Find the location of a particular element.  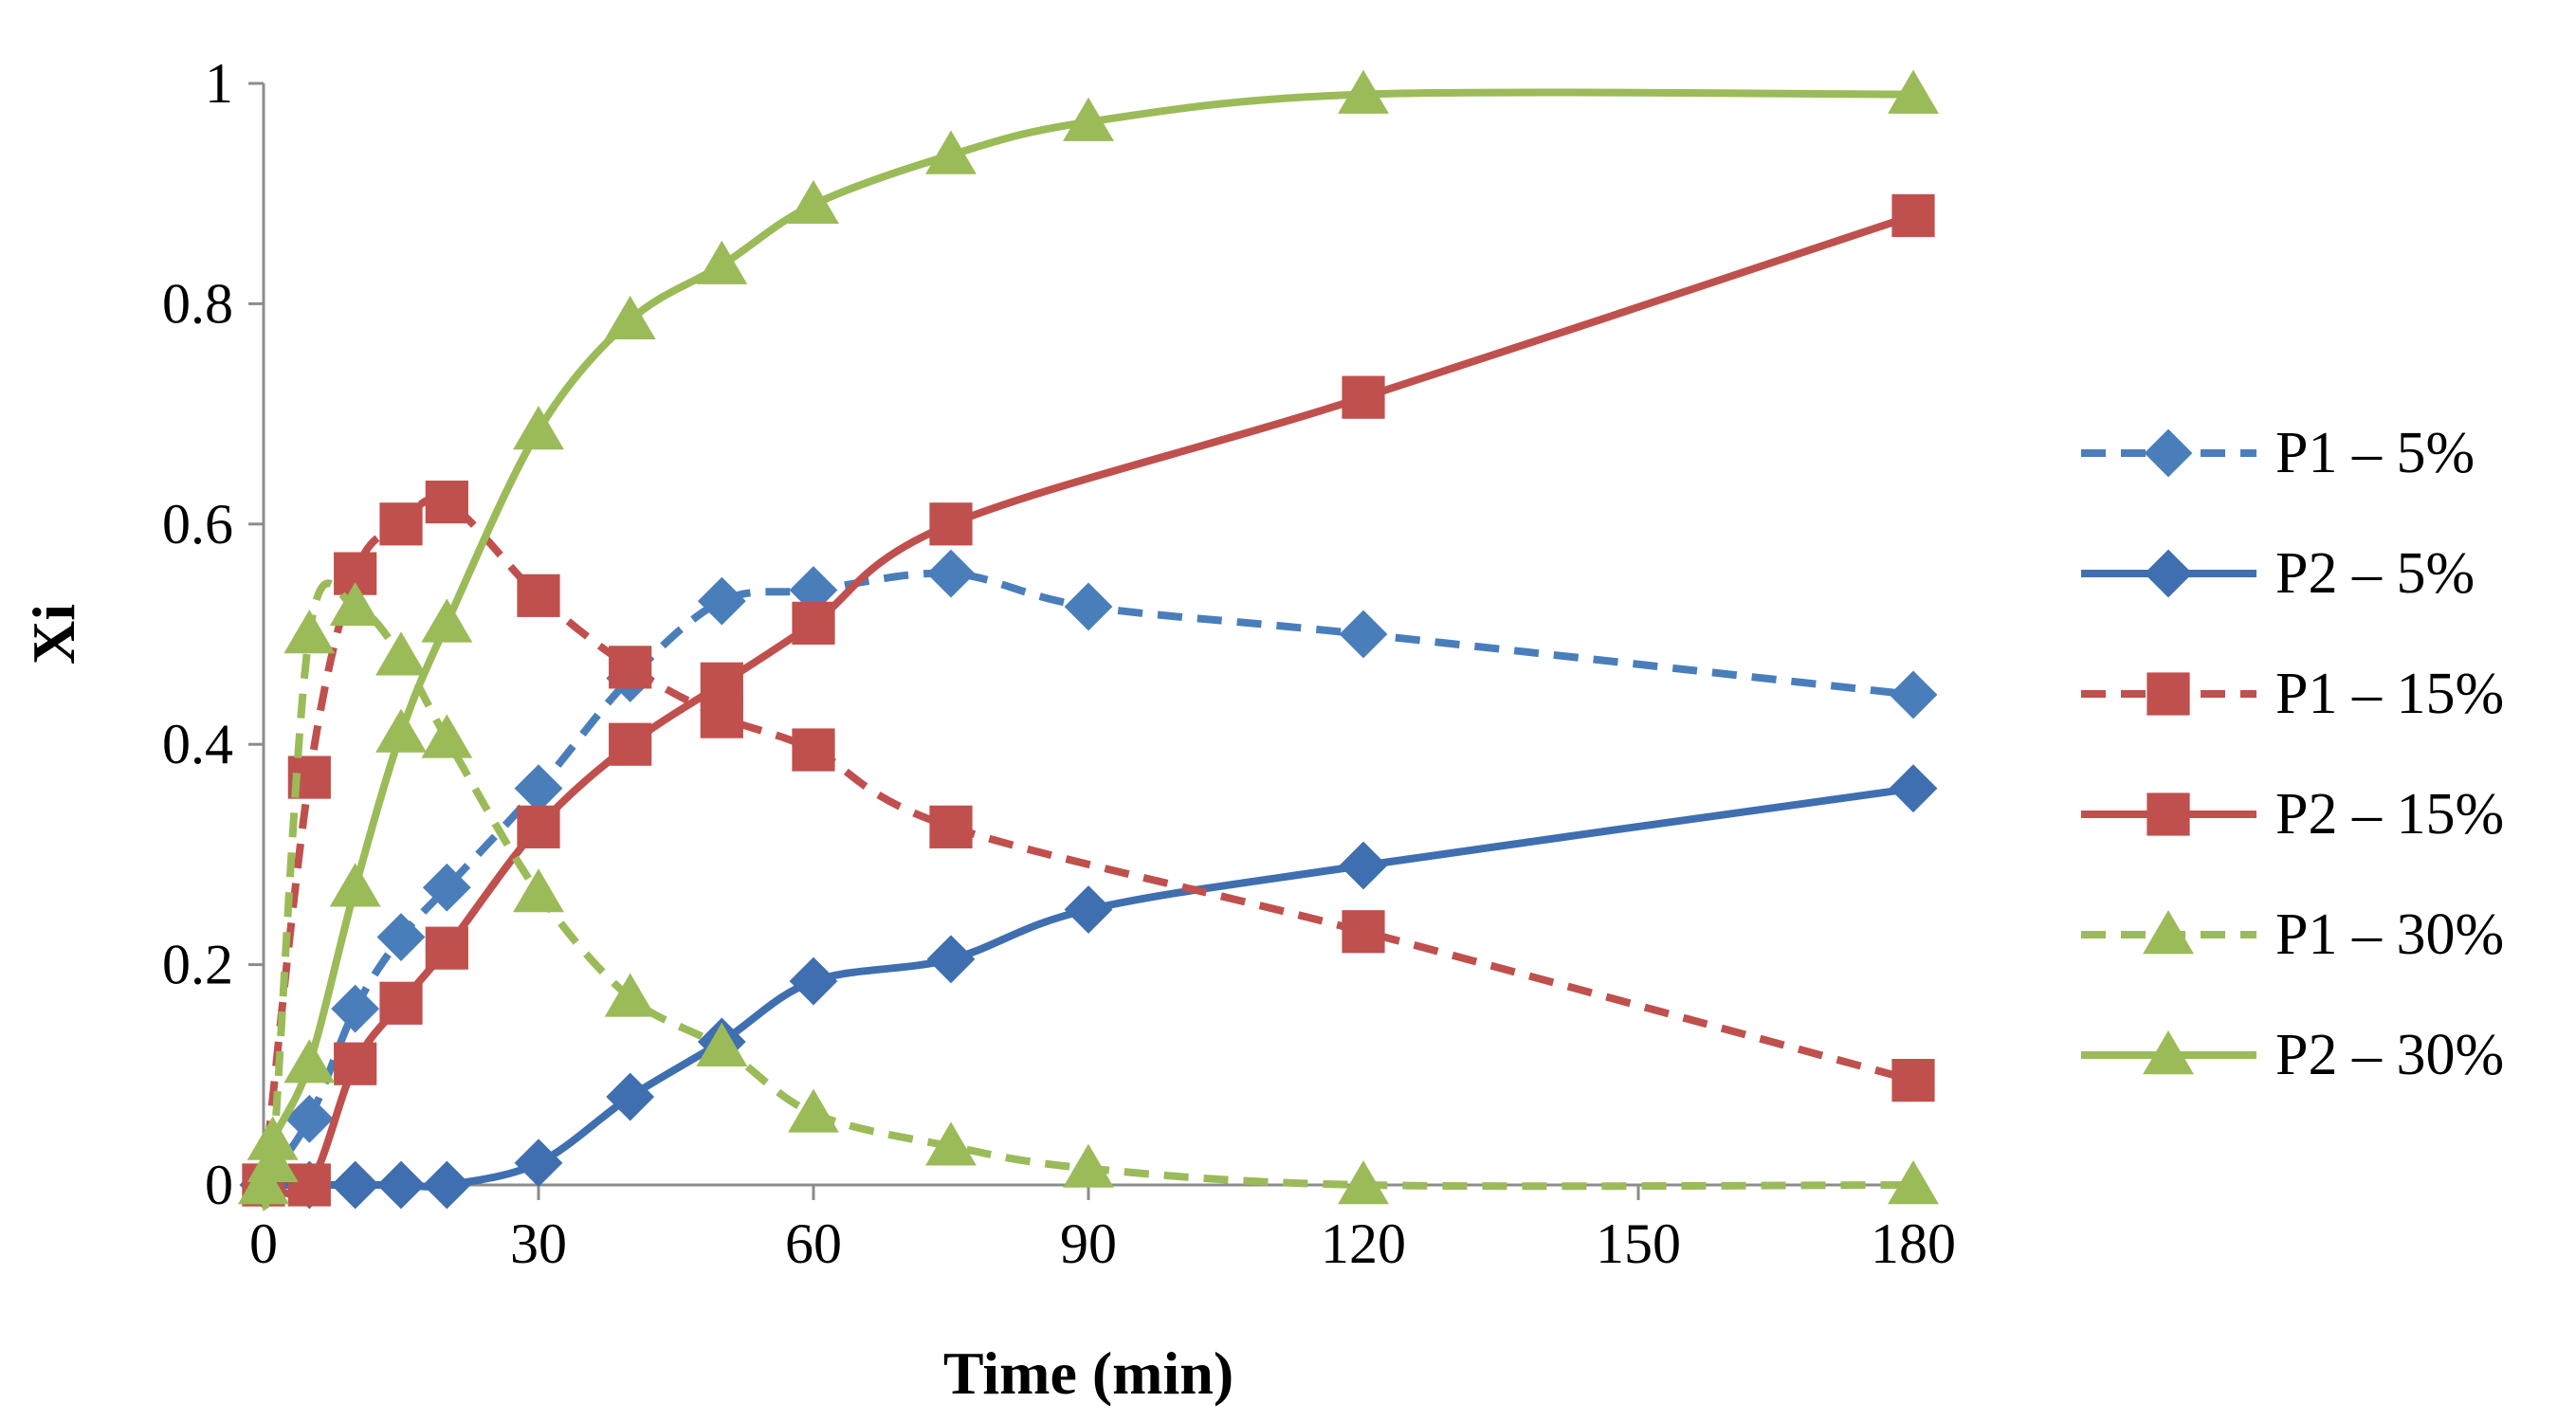

x-tick-label: 120 is located at coordinates (1363, 1243).